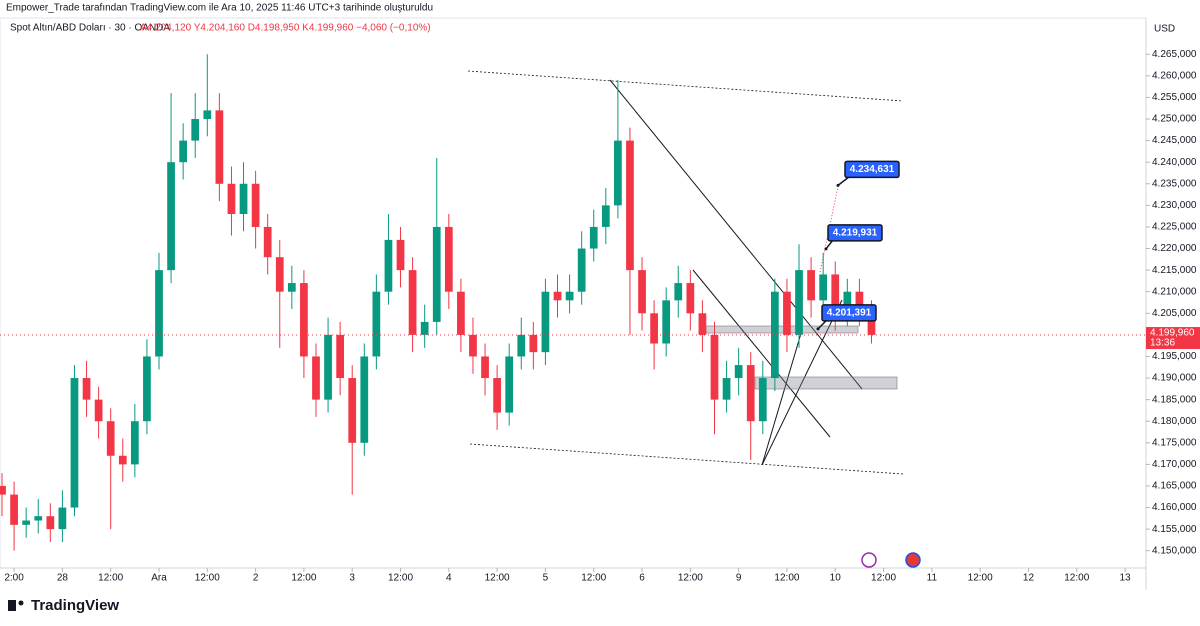 The image size is (1200, 626). What do you see at coordinates (1174, 248) in the screenshot?
I see `y-tick-label: 4.220,000` at bounding box center [1174, 248].